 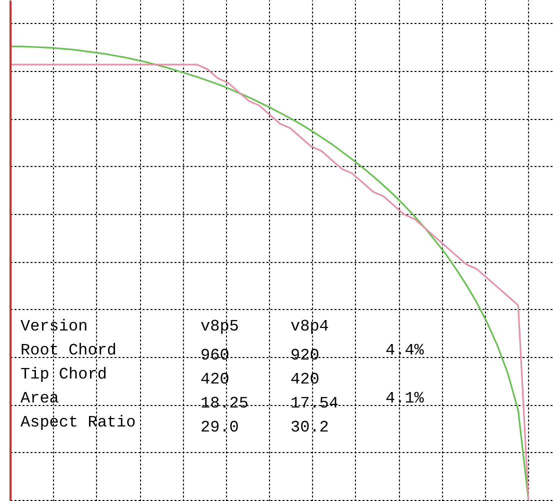 What do you see at coordinates (222, 353) in the screenshot?
I see `text: Root Chord 960 920 4.4%` at bounding box center [222, 353].